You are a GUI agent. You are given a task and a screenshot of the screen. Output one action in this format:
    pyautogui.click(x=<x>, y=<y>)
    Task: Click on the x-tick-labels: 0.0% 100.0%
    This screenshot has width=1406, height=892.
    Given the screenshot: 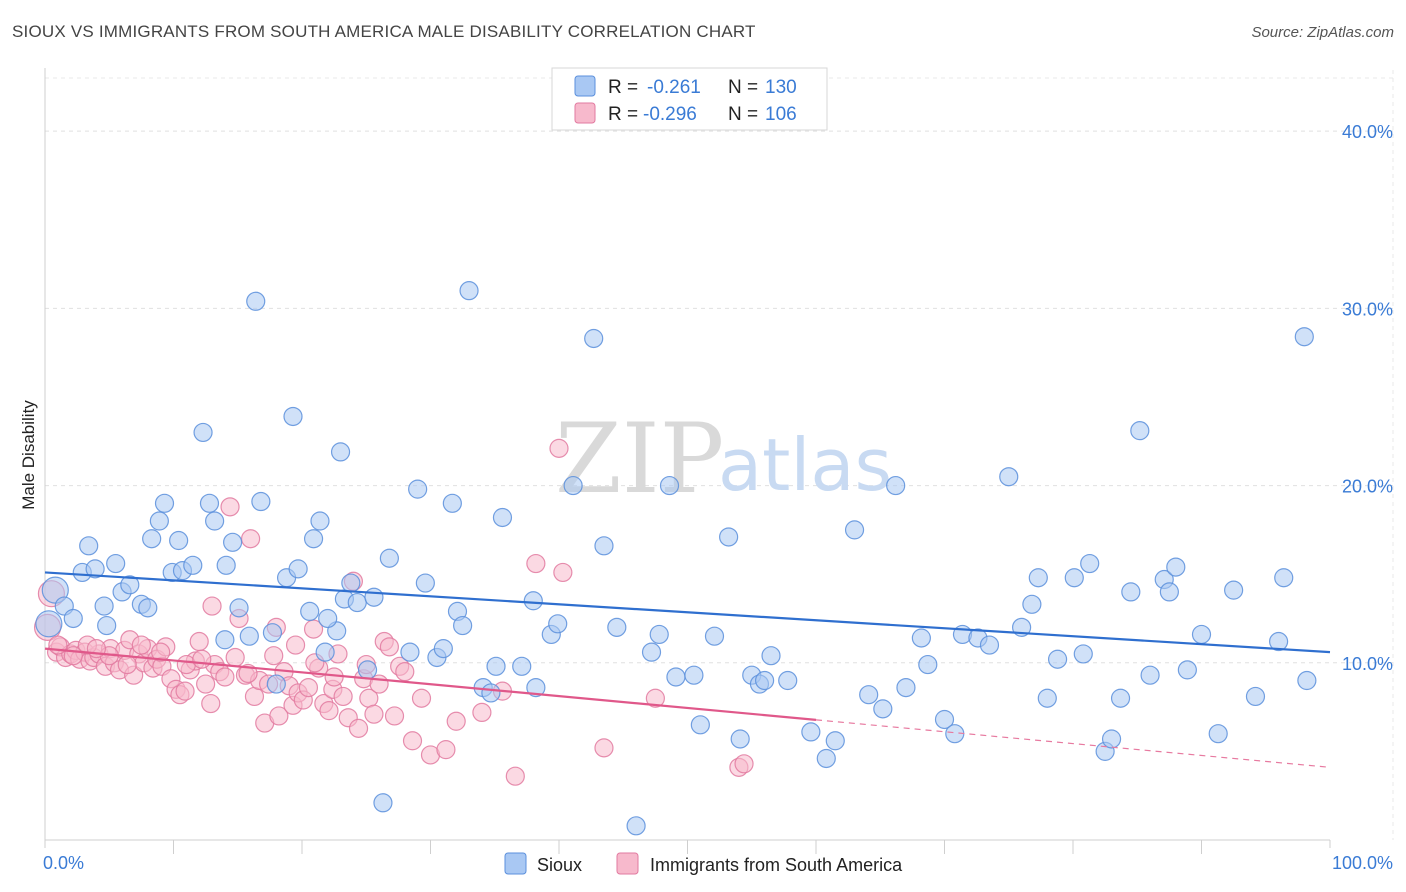 What is the action you would take?
    pyautogui.click(x=718, y=863)
    